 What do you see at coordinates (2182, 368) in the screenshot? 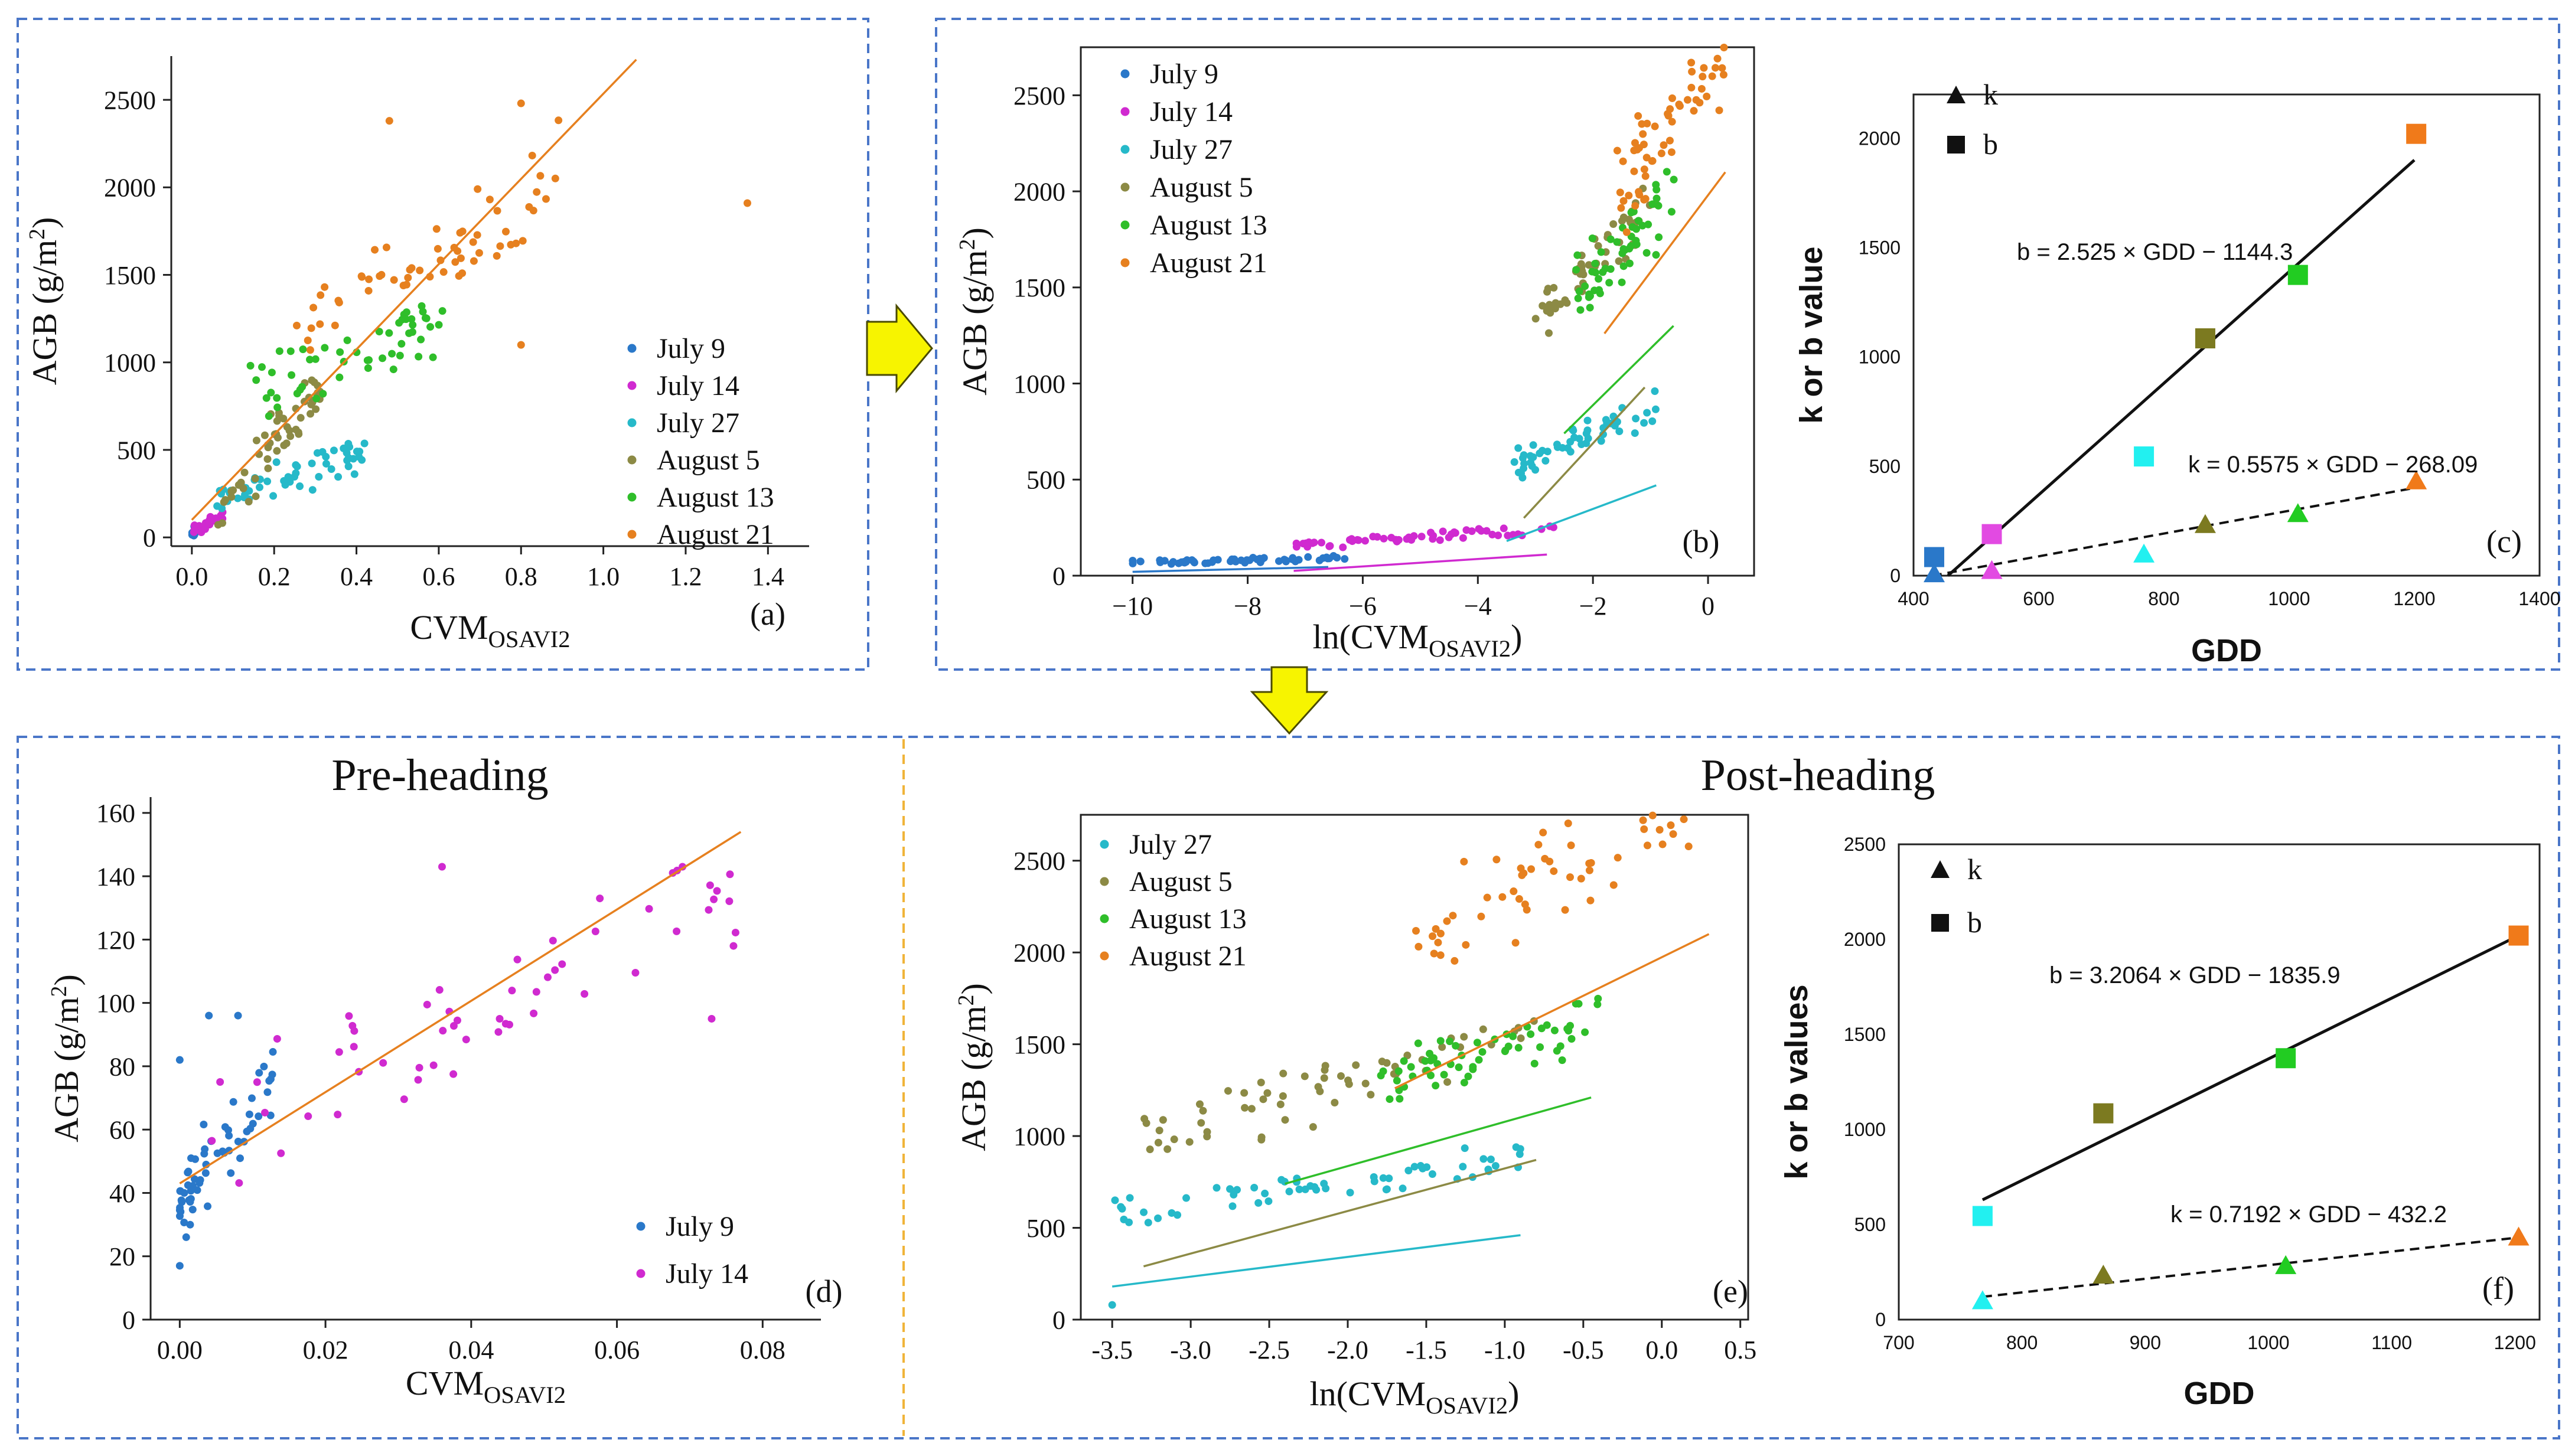
I see `b-fit-line` at bounding box center [2182, 368].